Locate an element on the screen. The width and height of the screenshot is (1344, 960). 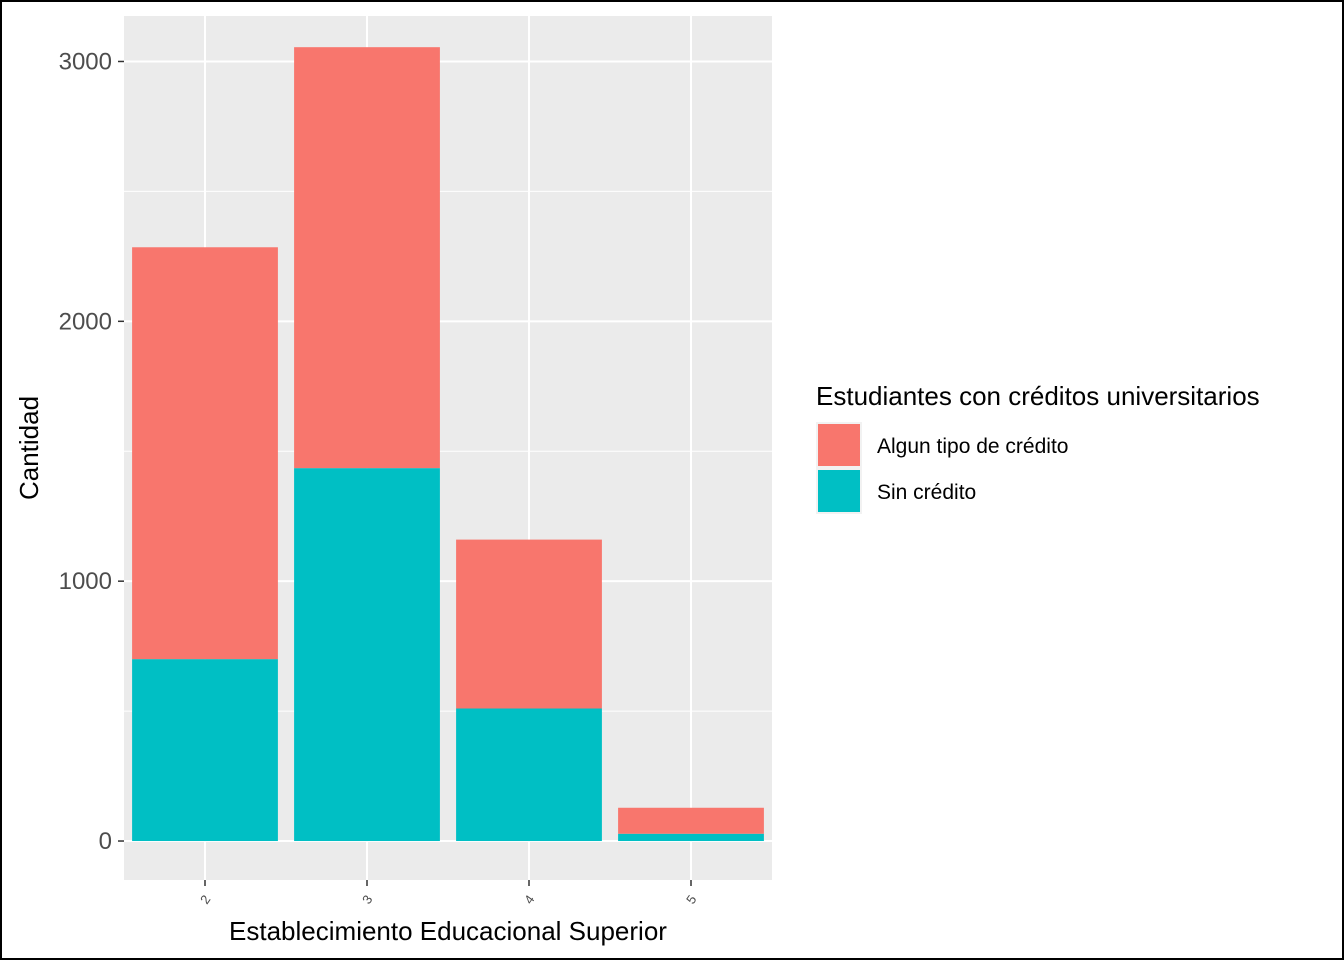
y-tick-label: 1000 is located at coordinates (85, 581).